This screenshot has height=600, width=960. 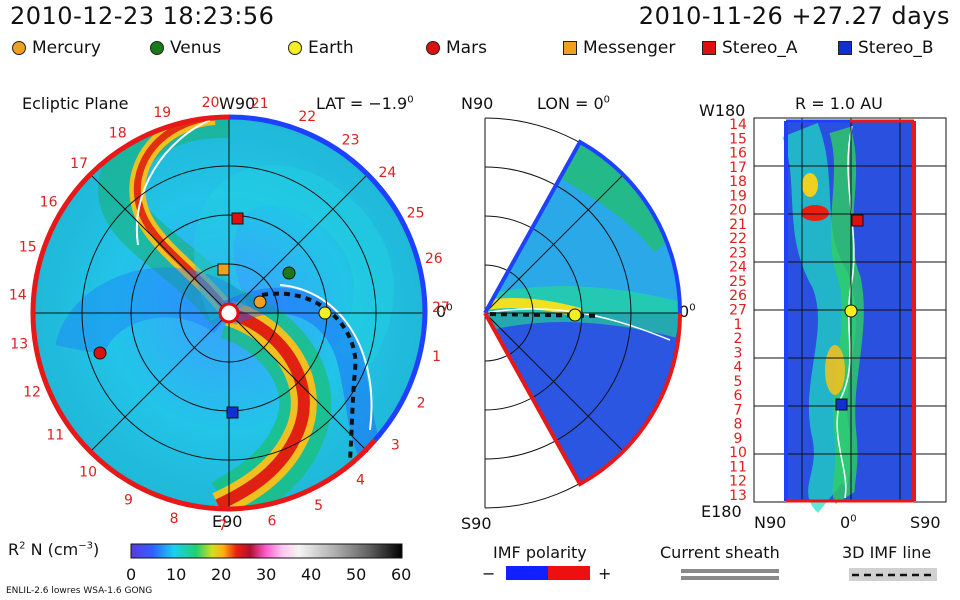 What do you see at coordinates (684, 311) in the screenshot?
I see `meridional-right-text: 0` at bounding box center [684, 311].